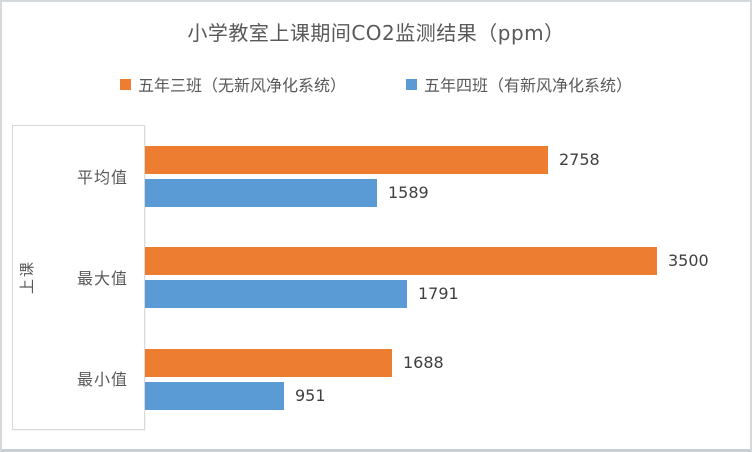  I want to click on category-label: 最小值, so click(102, 380).